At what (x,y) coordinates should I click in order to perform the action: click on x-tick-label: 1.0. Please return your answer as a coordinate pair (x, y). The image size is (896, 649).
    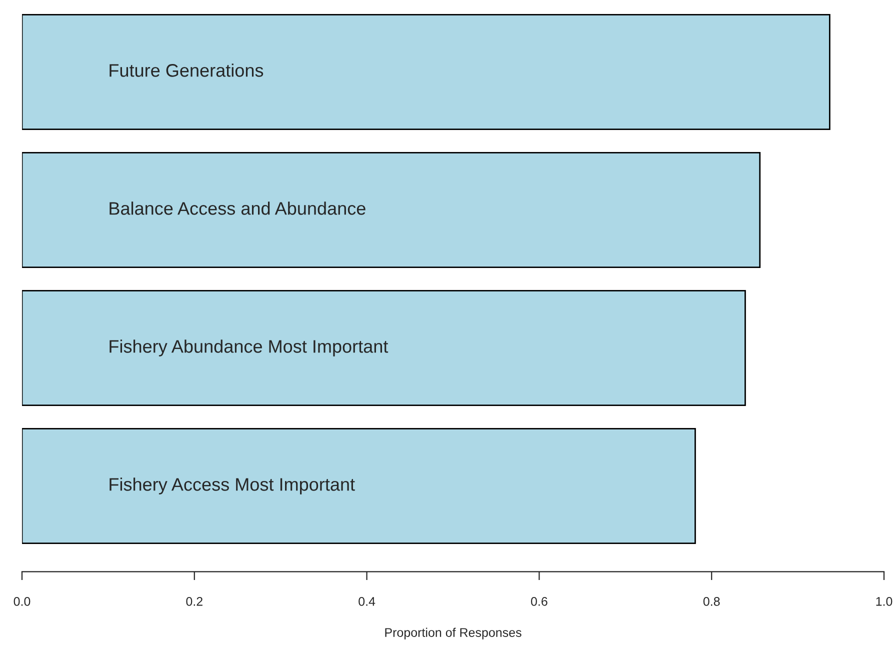
    Looking at the image, I should click on (884, 601).